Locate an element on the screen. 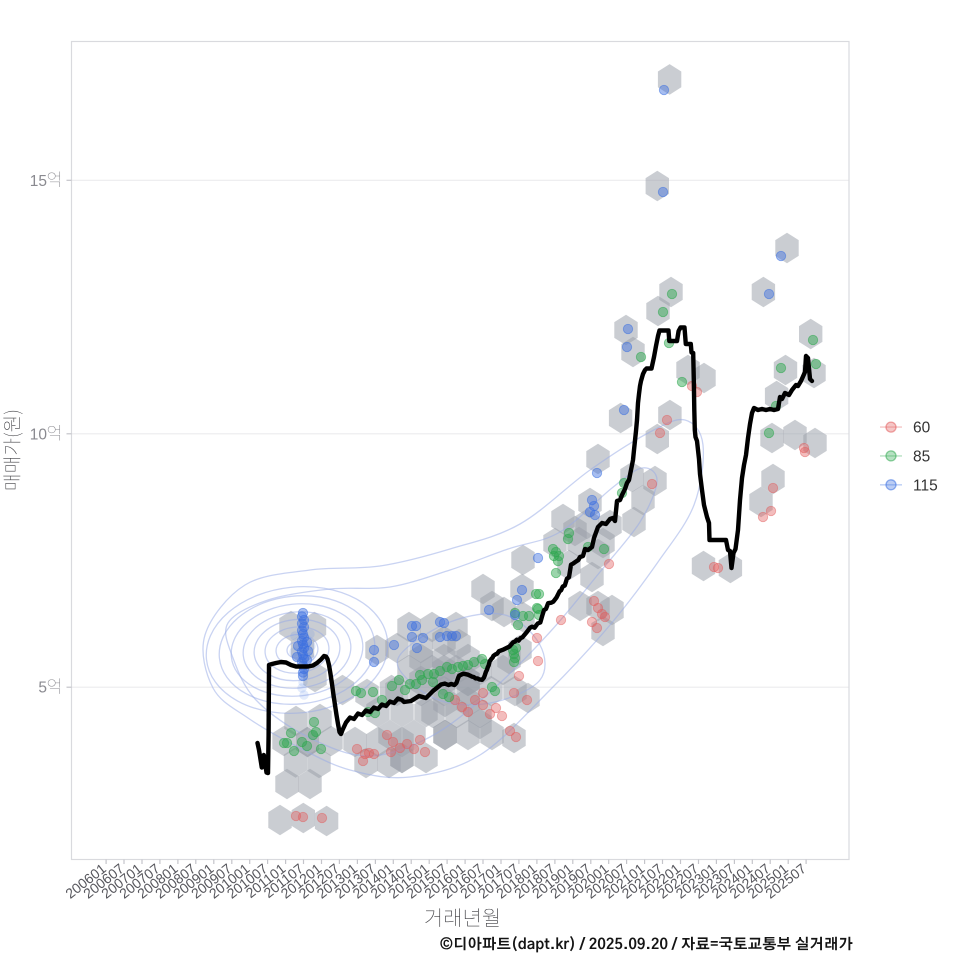 This screenshot has height=960, width=960. svg-text: 115 is located at coordinates (925, 485).